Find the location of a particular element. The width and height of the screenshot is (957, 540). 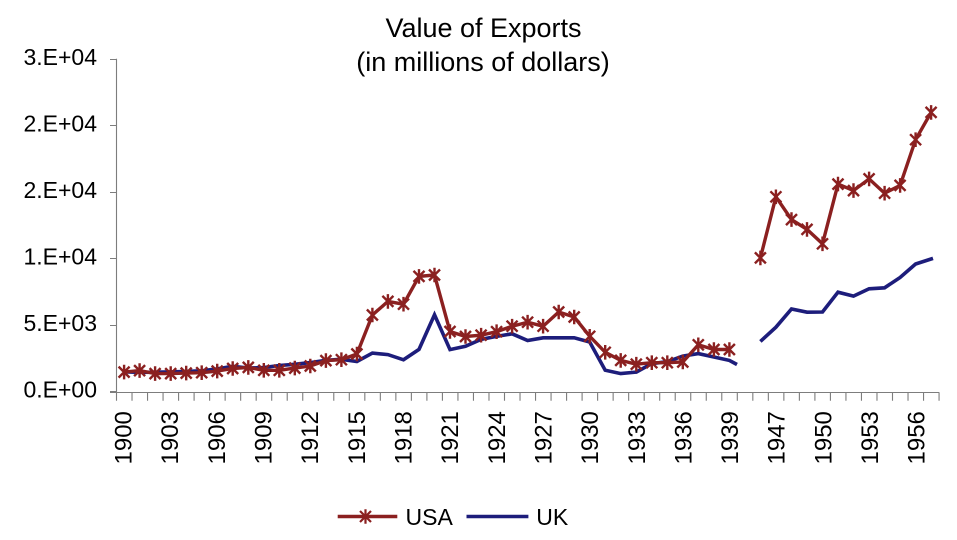

svg-text: 1909 is located at coordinates (264, 437).